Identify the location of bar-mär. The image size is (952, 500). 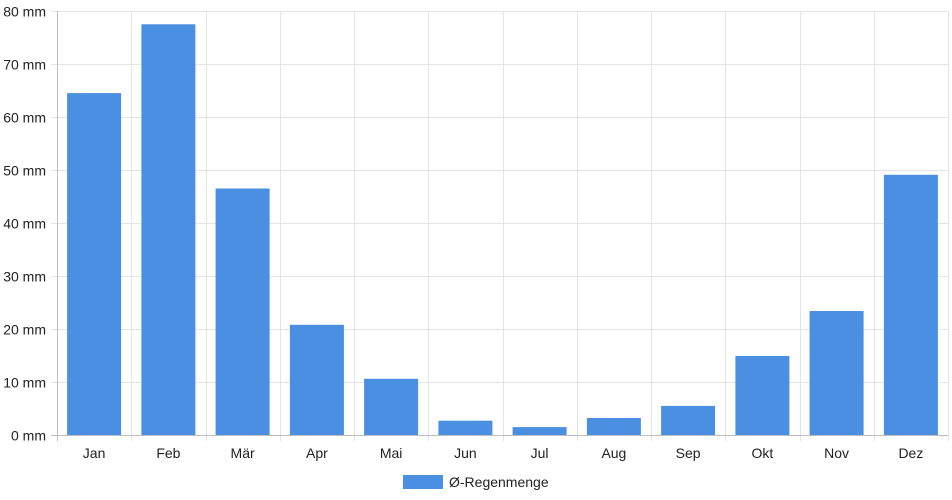
(242, 311).